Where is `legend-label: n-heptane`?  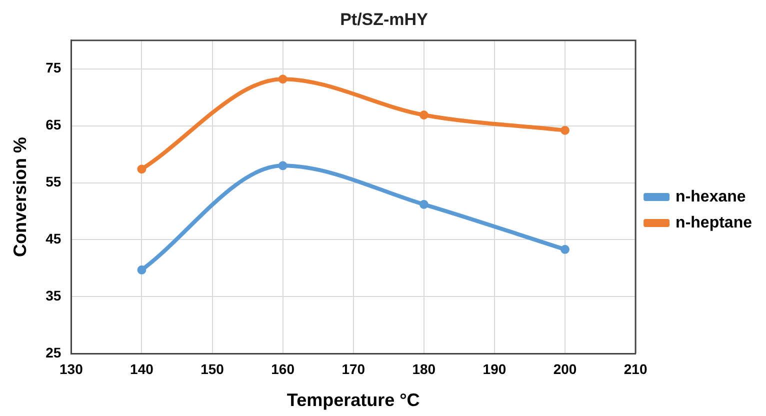
legend-label: n-heptane is located at coordinates (714, 223).